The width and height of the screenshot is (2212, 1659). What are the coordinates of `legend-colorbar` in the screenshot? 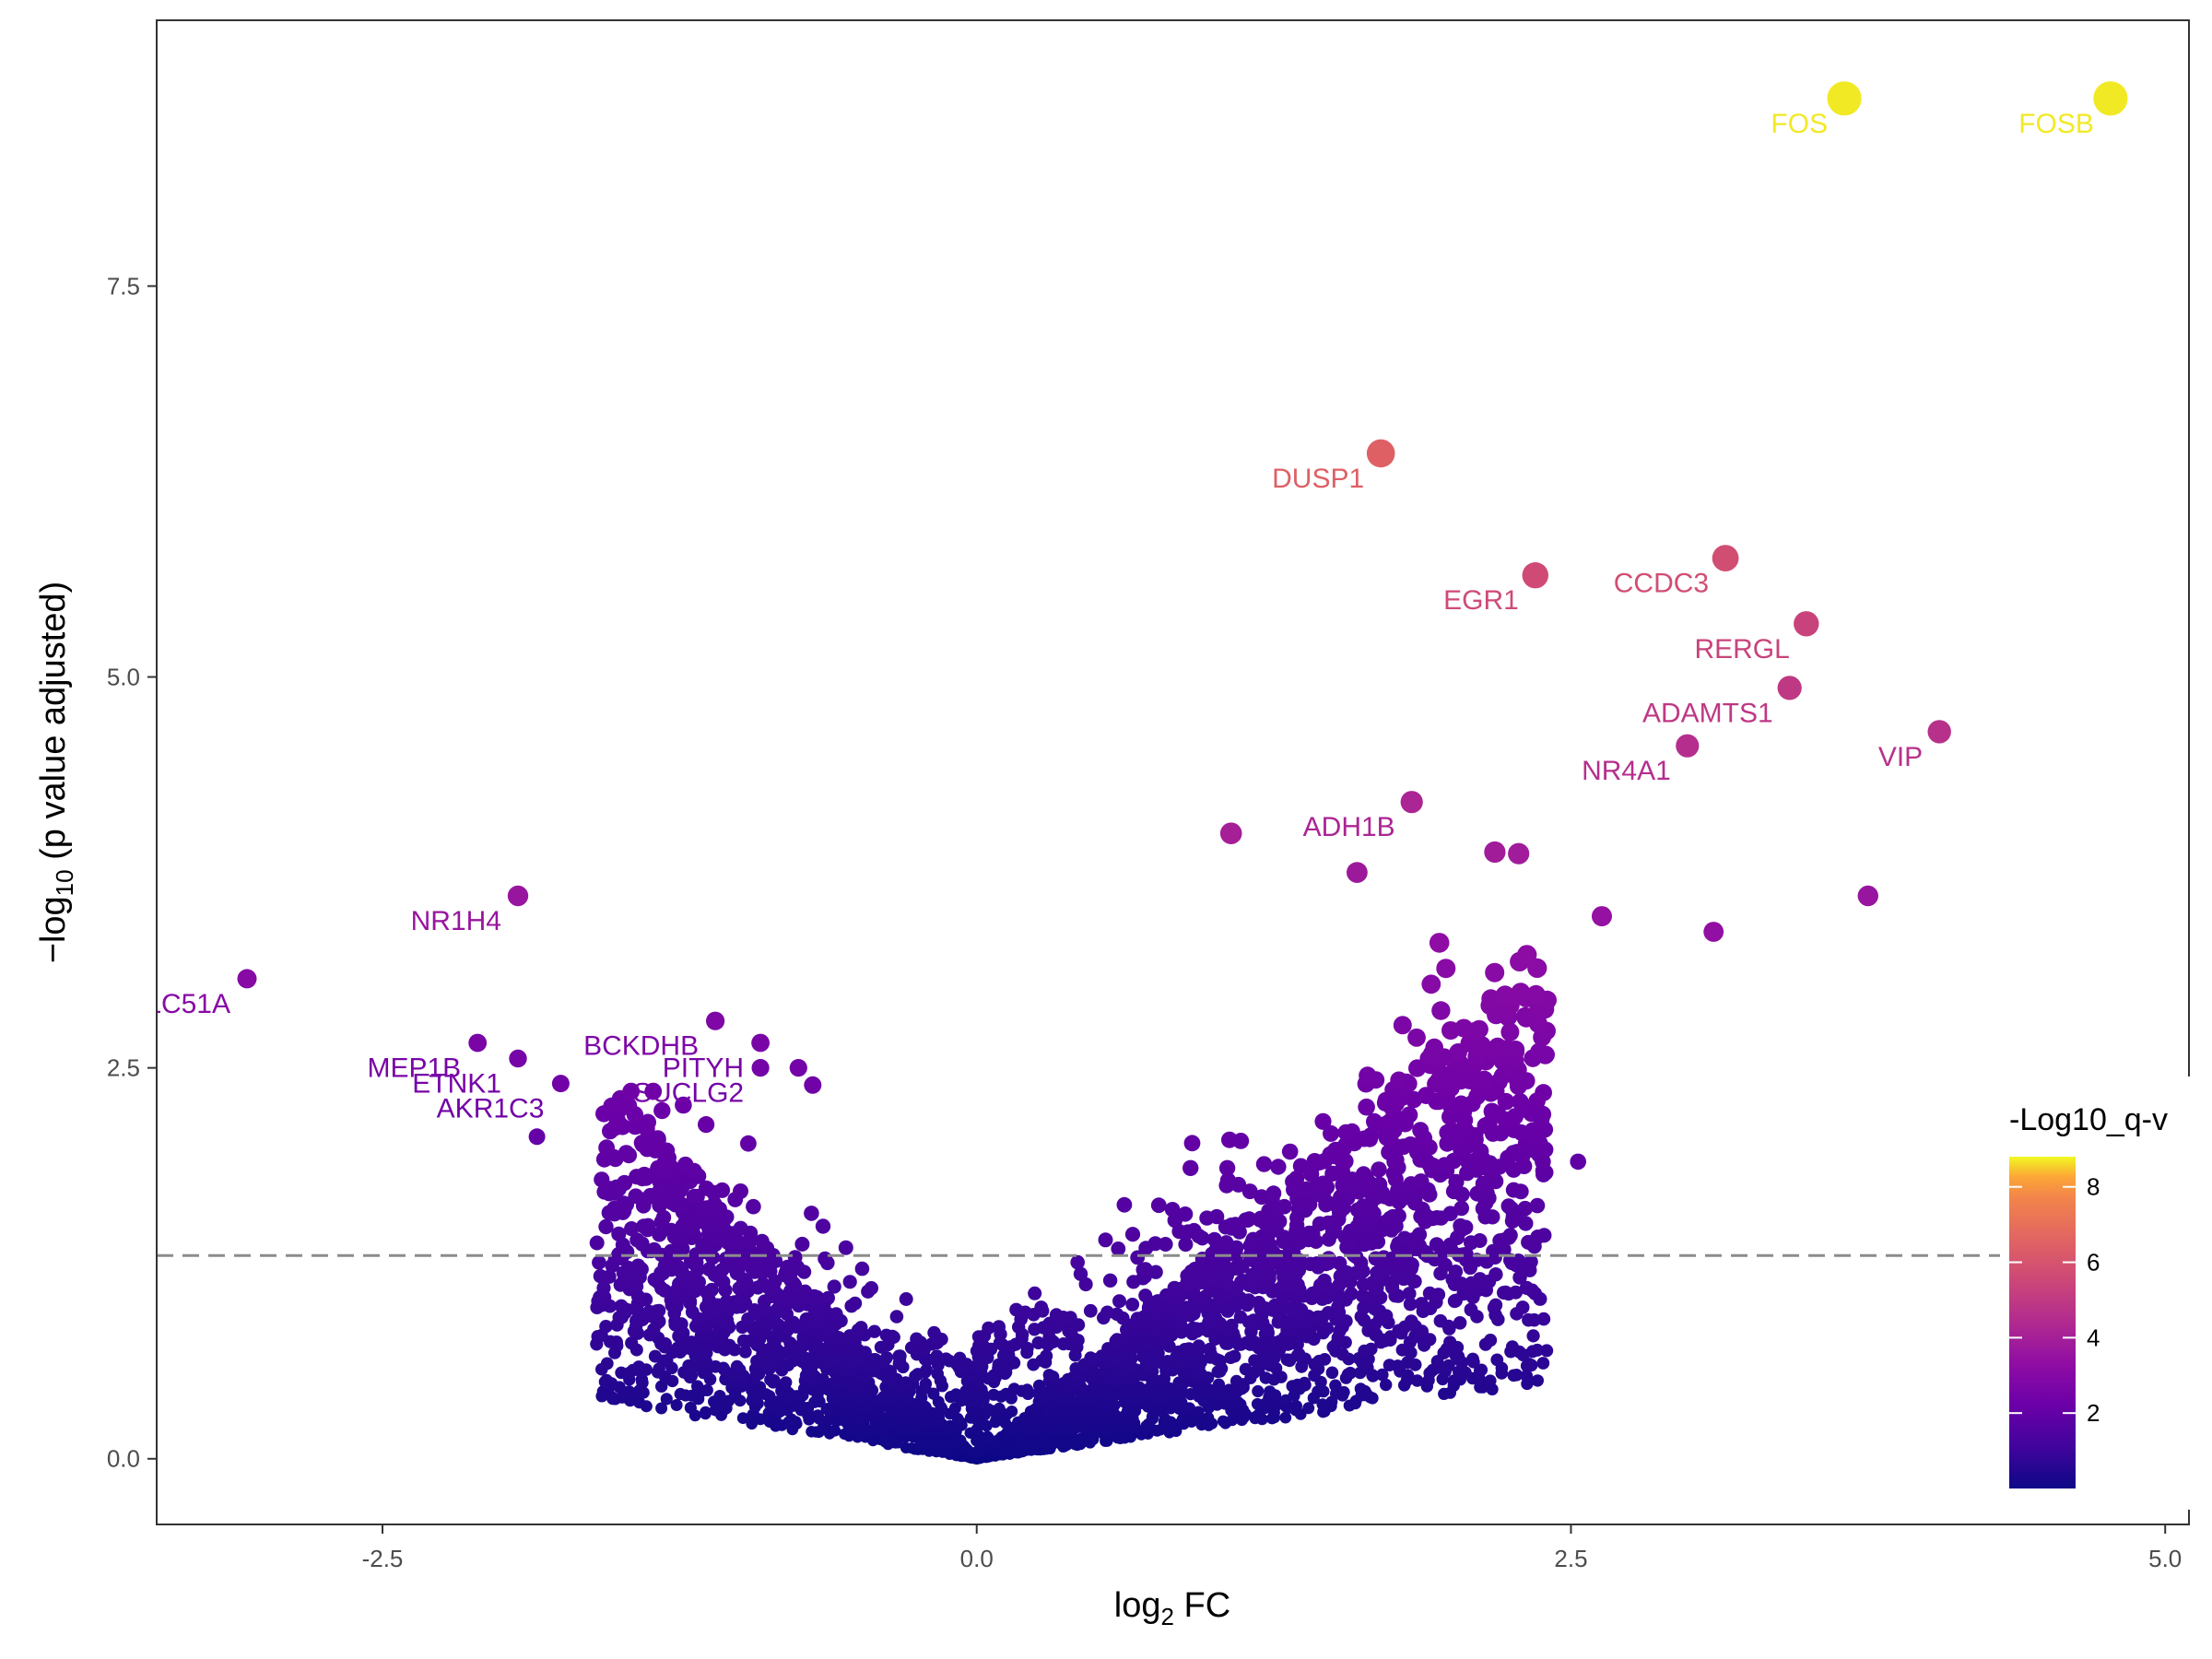 It's located at (2042, 1322).